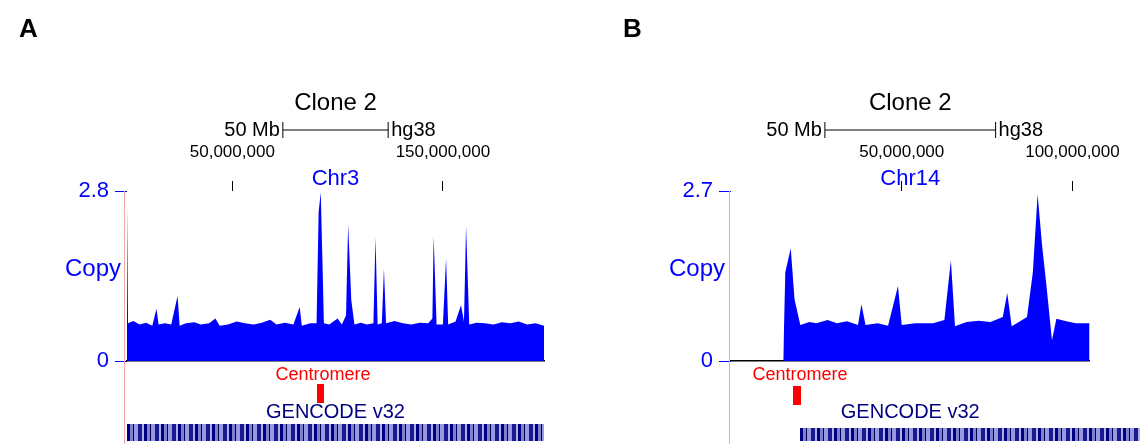 This screenshot has width=1140, height=444. What do you see at coordinates (93, 190) in the screenshot?
I see `y-tick-label: 2.8` at bounding box center [93, 190].